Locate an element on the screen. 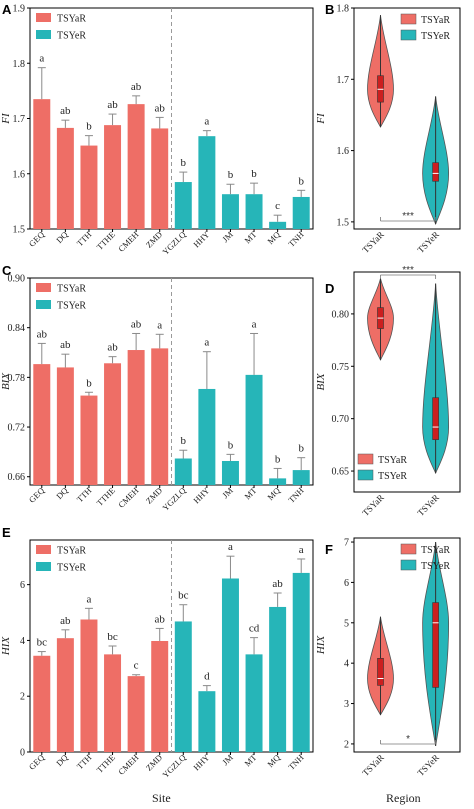 Image resolution: width=474 pixels, height=809 pixels. panel-e-letter-ygzlq: bc is located at coordinates (183, 596).